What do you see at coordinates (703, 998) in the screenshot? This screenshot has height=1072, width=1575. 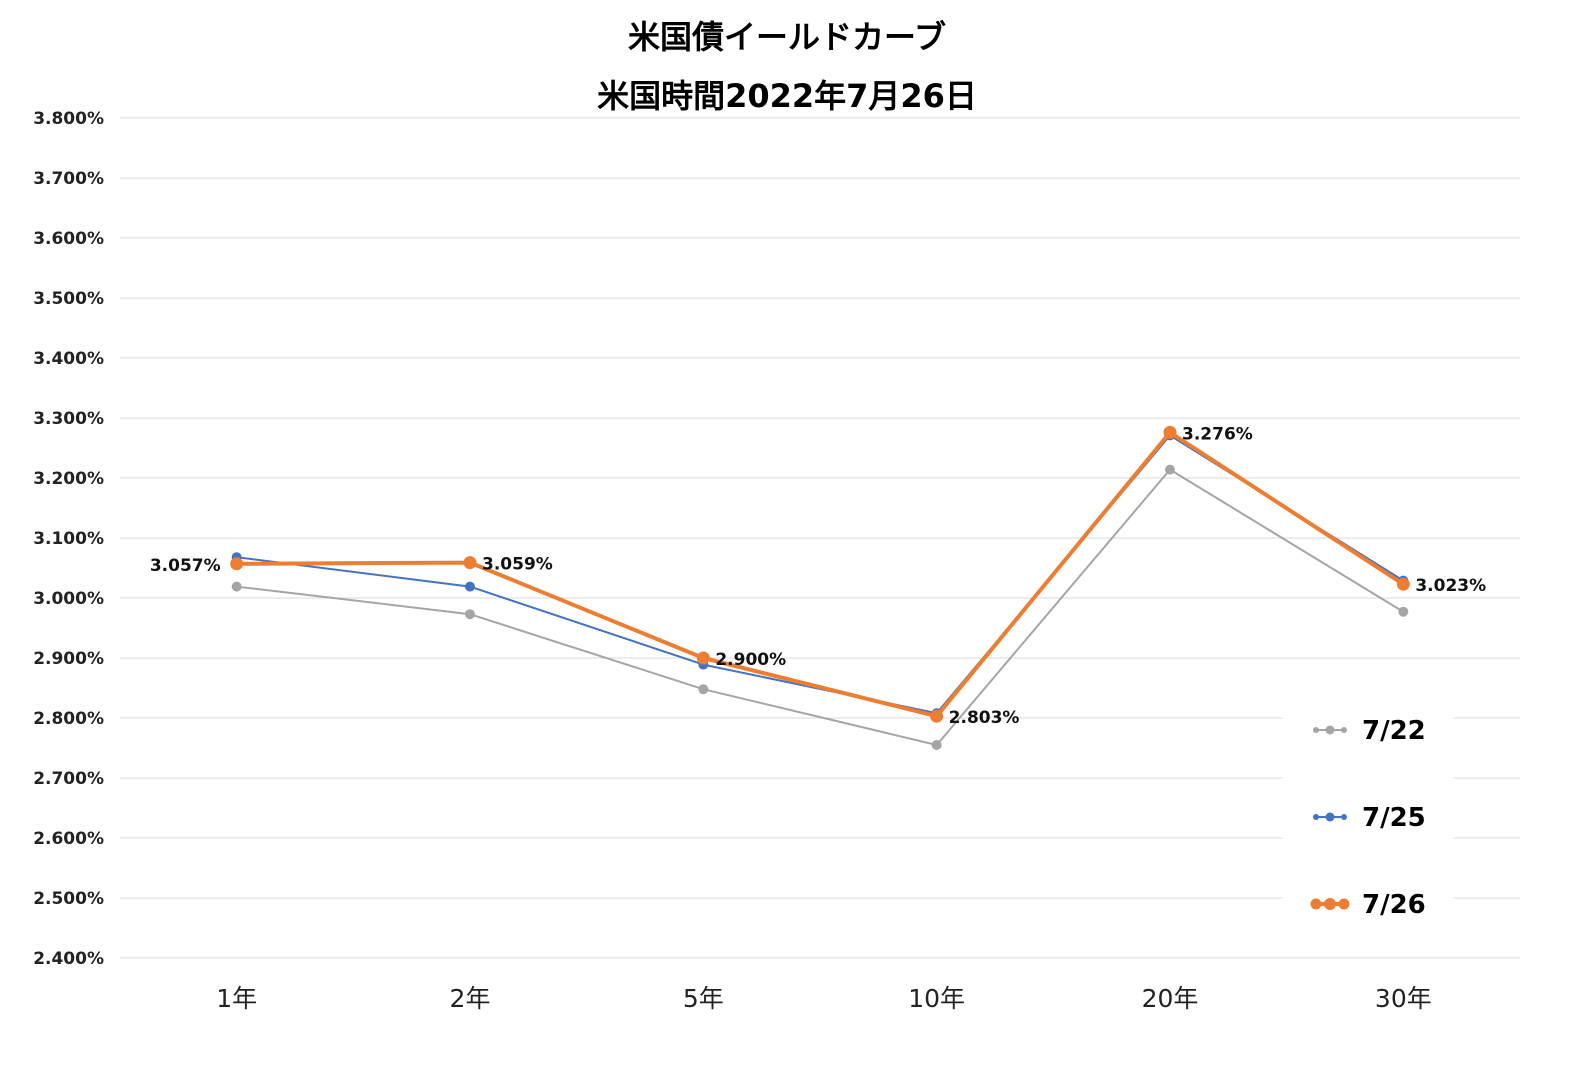 I see `x-tick-label: 5年` at bounding box center [703, 998].